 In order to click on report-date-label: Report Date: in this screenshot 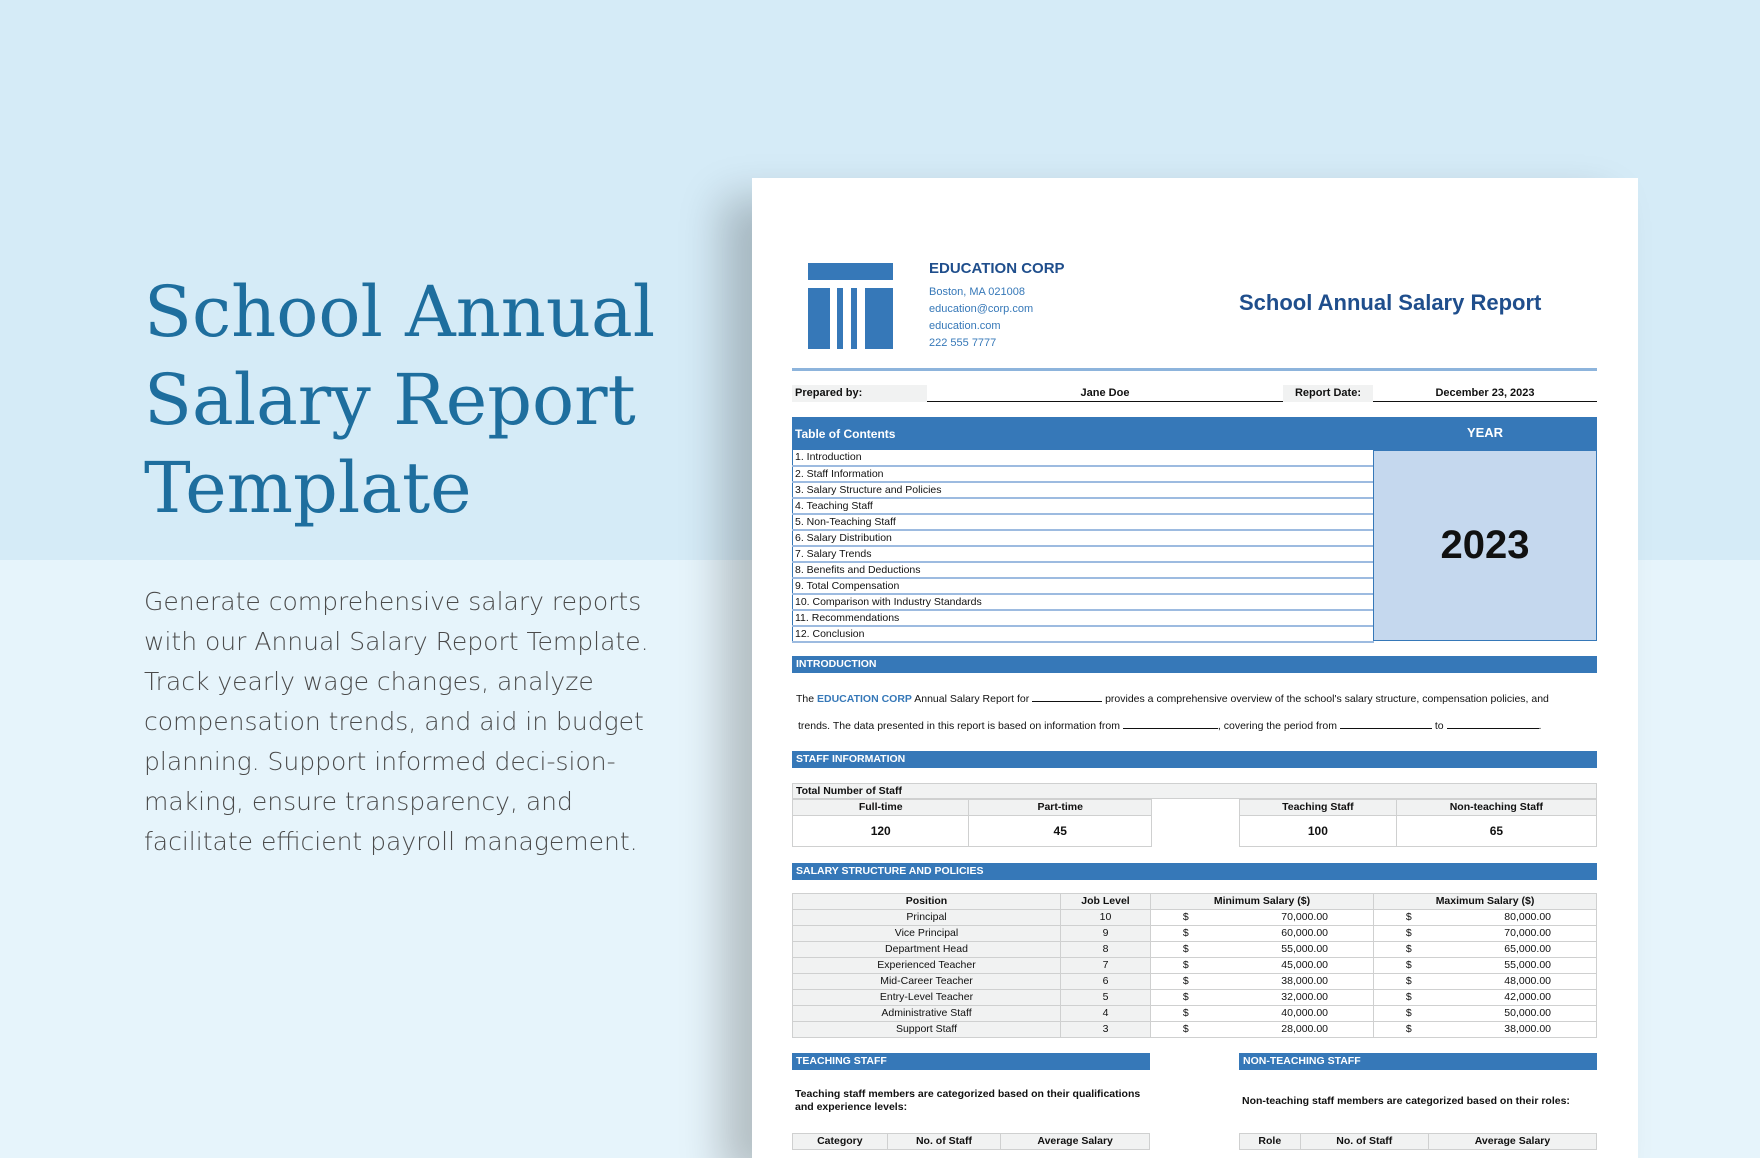, I will do `click(1328, 393)`.